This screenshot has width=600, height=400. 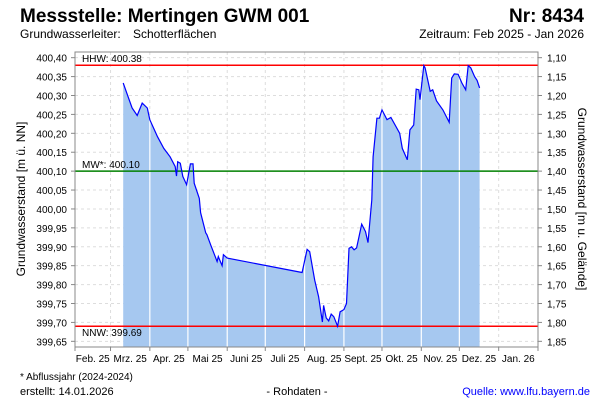 What do you see at coordinates (51, 78) in the screenshot?
I see `y-tick-label: 400,35` at bounding box center [51, 78].